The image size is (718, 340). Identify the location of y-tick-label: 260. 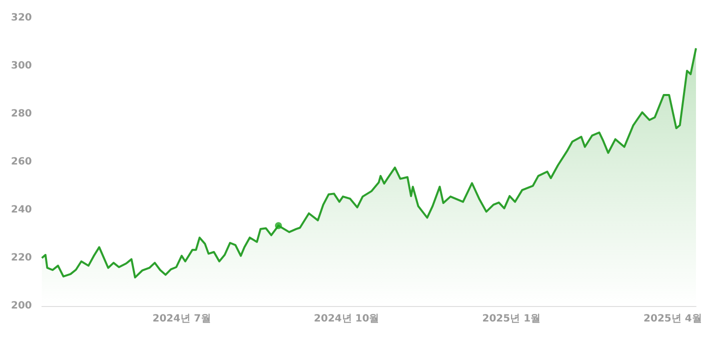
(21, 162).